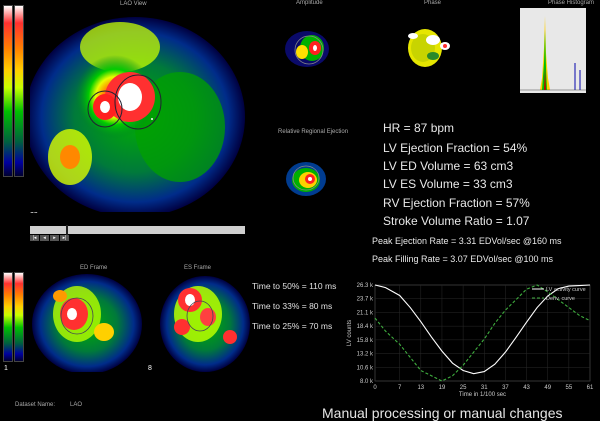 This screenshot has width=600, height=421. Describe the element at coordinates (455, 148) in the screenshot. I see `lv-ejection-fraction: LV Ejection Fraction = 54%` at that location.